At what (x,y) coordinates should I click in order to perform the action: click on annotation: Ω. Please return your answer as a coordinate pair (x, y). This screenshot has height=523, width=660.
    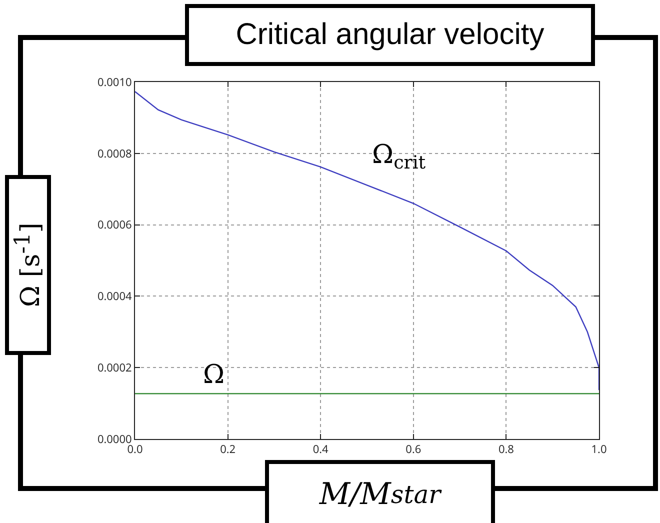
    Looking at the image, I should click on (214, 375).